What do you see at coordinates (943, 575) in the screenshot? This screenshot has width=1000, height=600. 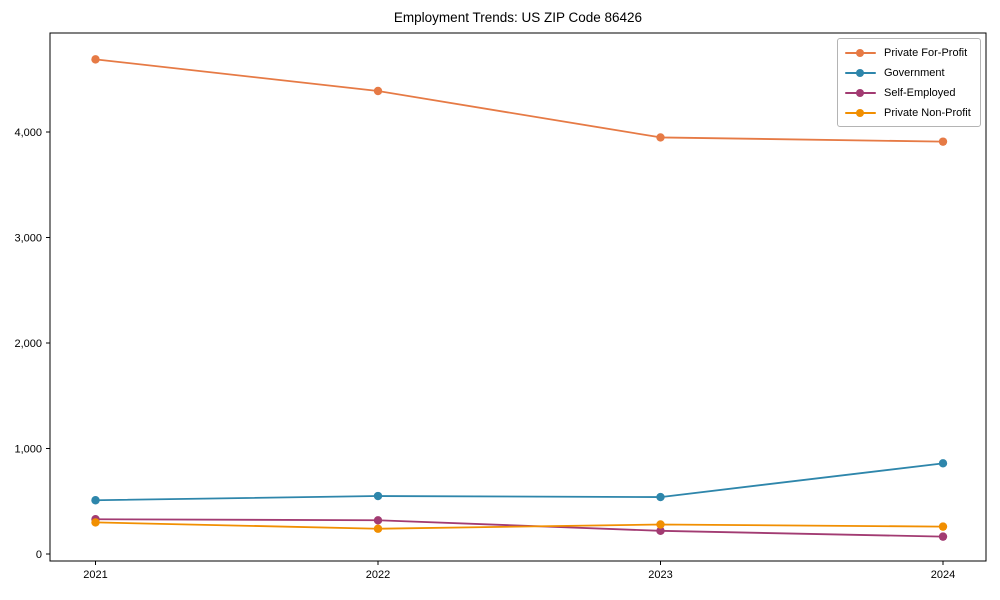 I see `x-tick-label: 2024` at bounding box center [943, 575].